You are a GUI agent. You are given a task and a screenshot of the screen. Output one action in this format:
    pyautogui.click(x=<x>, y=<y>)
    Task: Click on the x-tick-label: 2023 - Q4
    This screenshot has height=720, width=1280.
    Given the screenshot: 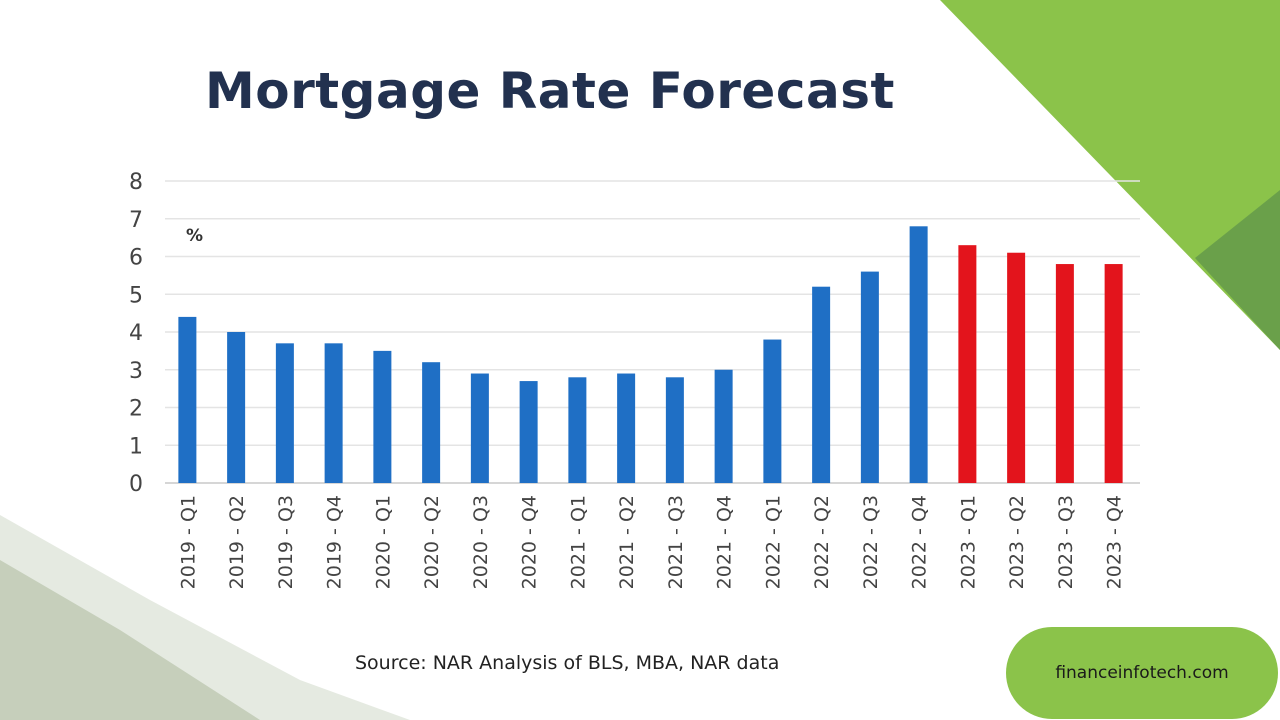 What is the action you would take?
    pyautogui.click(x=1115, y=542)
    